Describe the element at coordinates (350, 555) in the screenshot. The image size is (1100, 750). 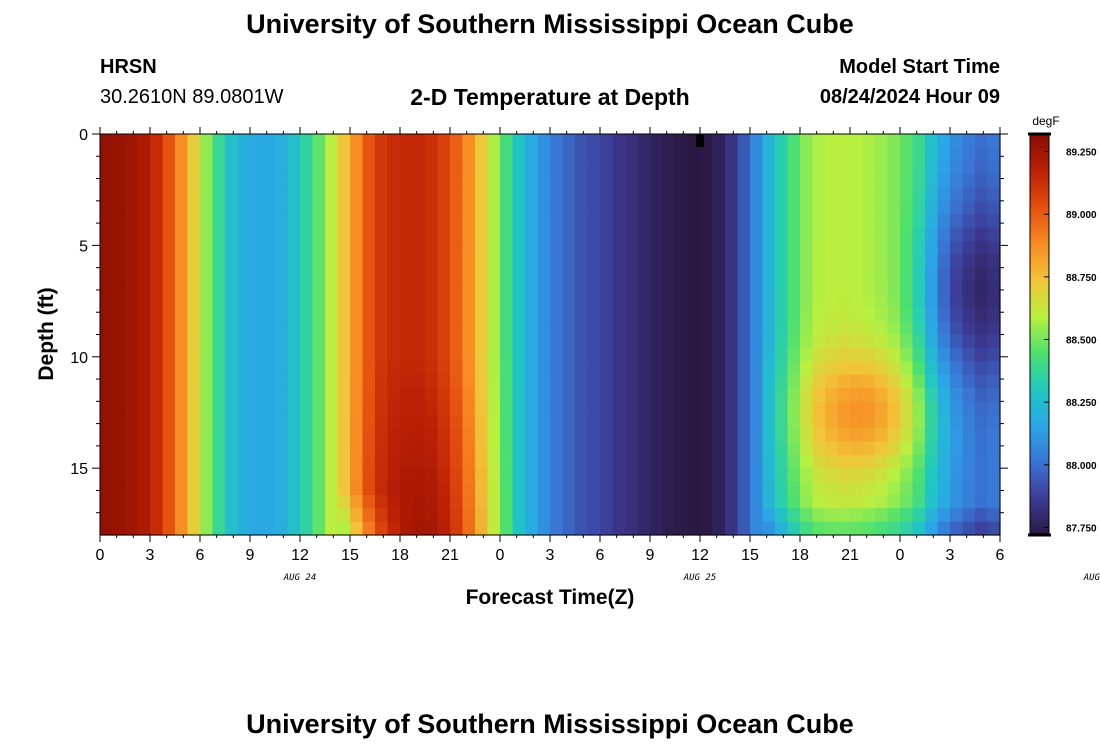
I see `x-tick-label: 15` at that location.